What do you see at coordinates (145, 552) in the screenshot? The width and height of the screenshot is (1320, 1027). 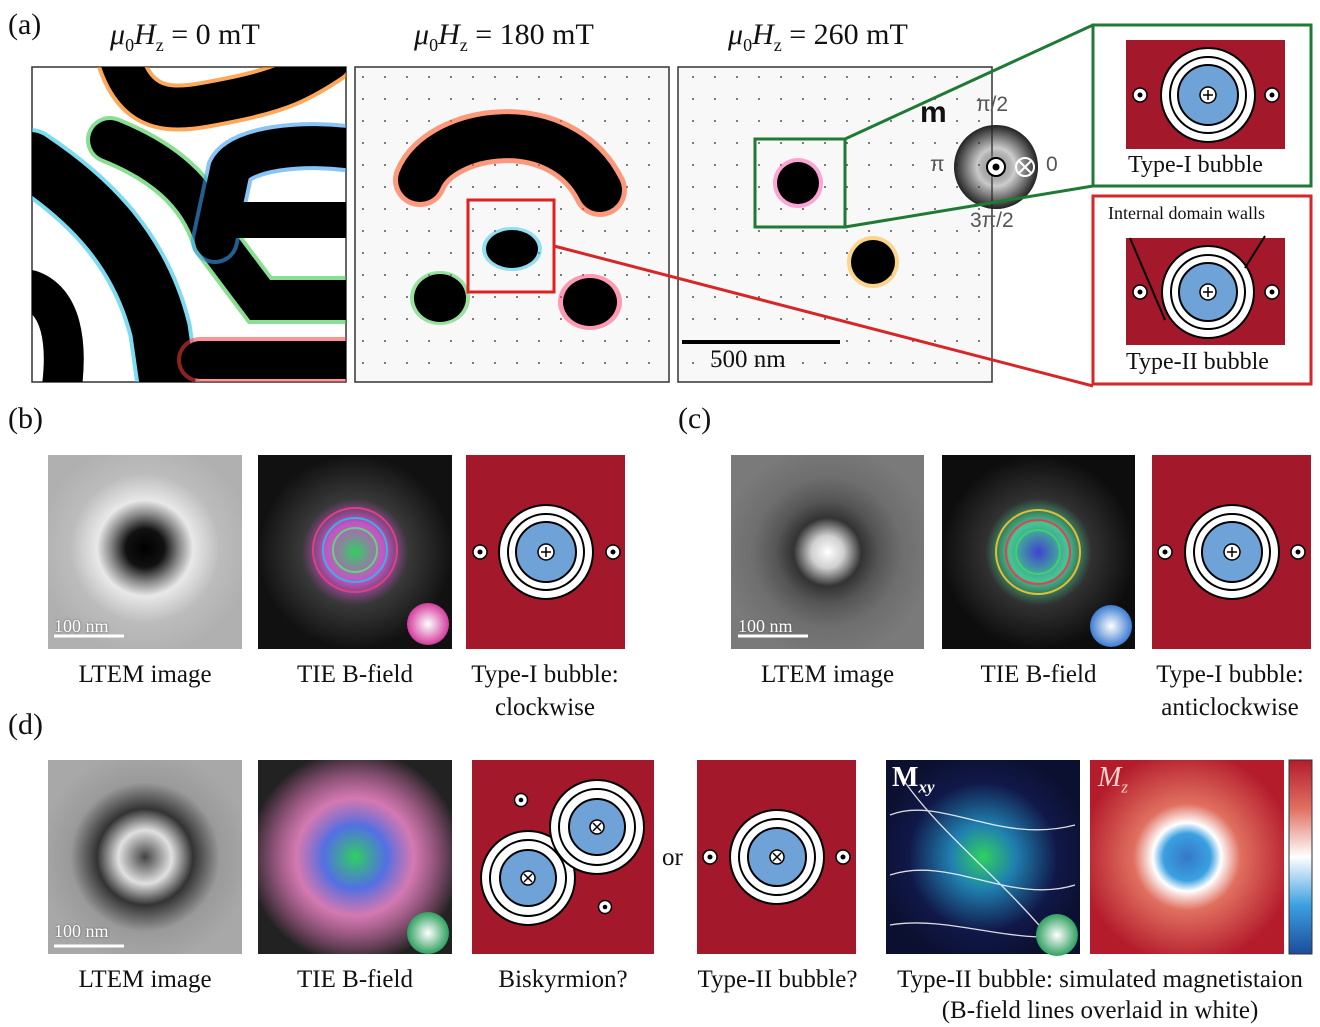 I see `ltem-image-b` at bounding box center [145, 552].